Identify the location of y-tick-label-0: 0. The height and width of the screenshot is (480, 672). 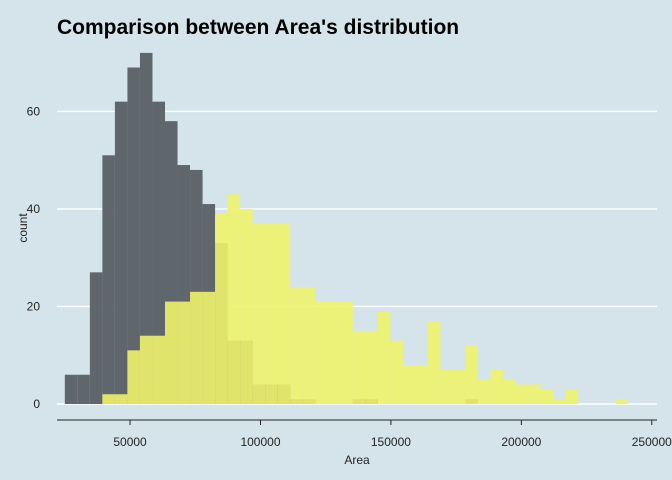
(36, 404).